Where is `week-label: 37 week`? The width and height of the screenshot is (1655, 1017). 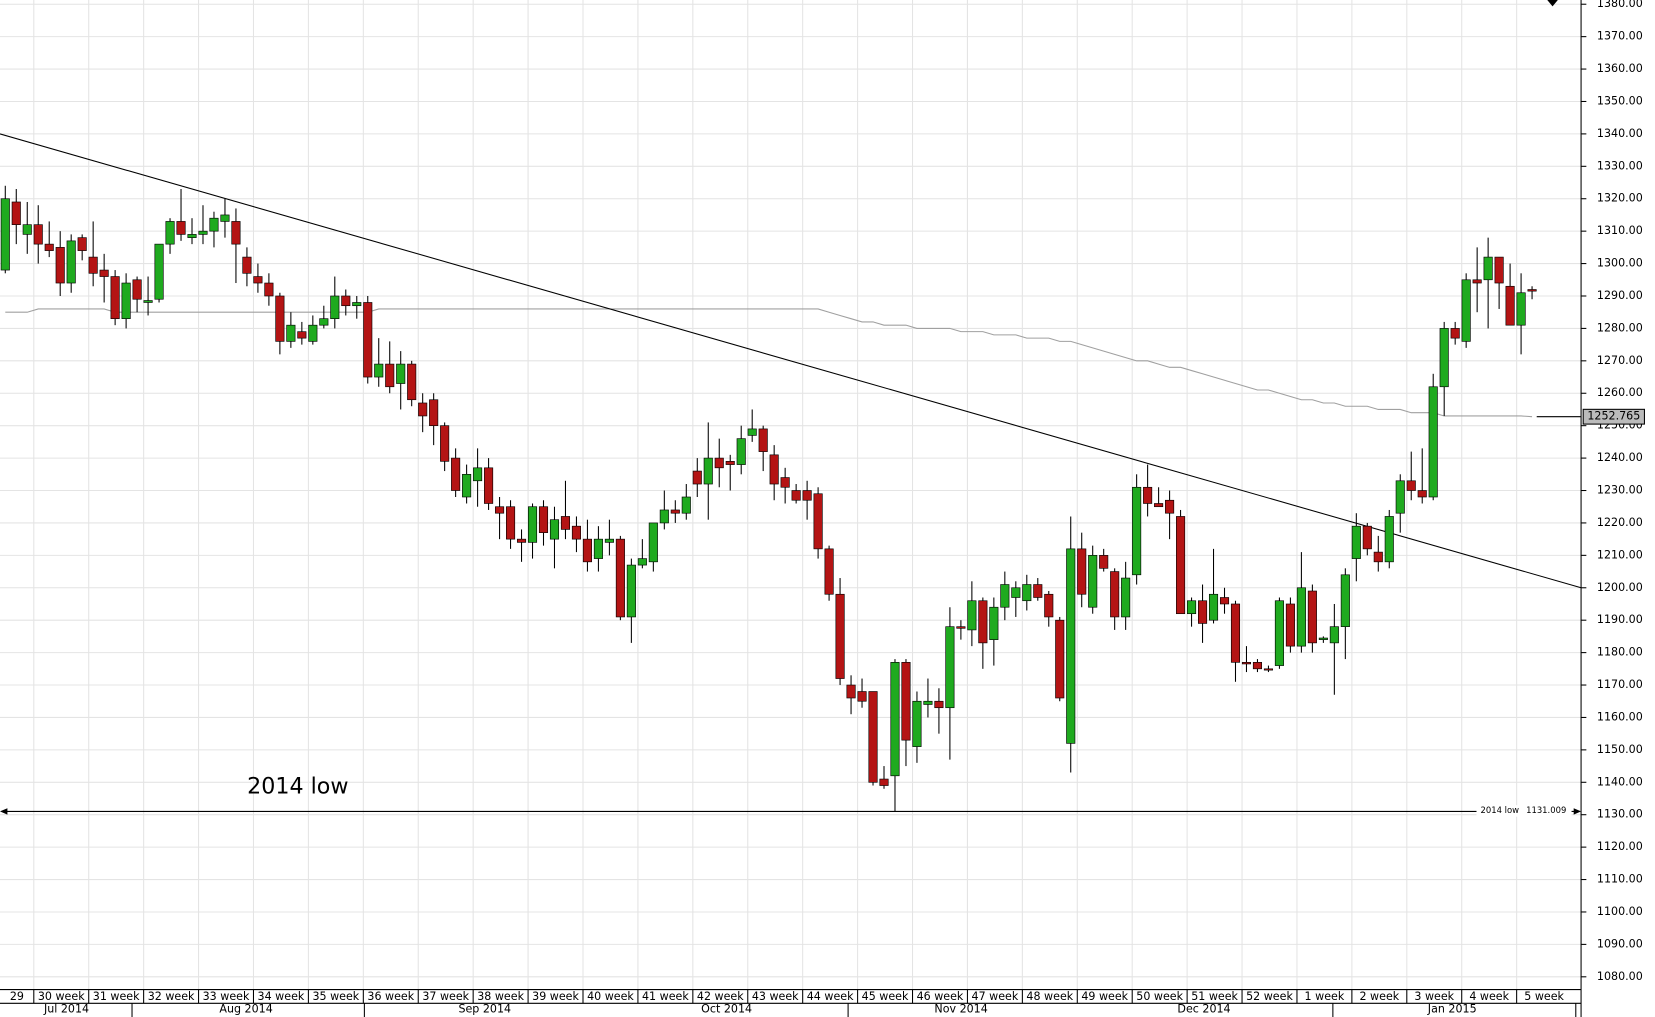 week-label: 37 week is located at coordinates (445, 996).